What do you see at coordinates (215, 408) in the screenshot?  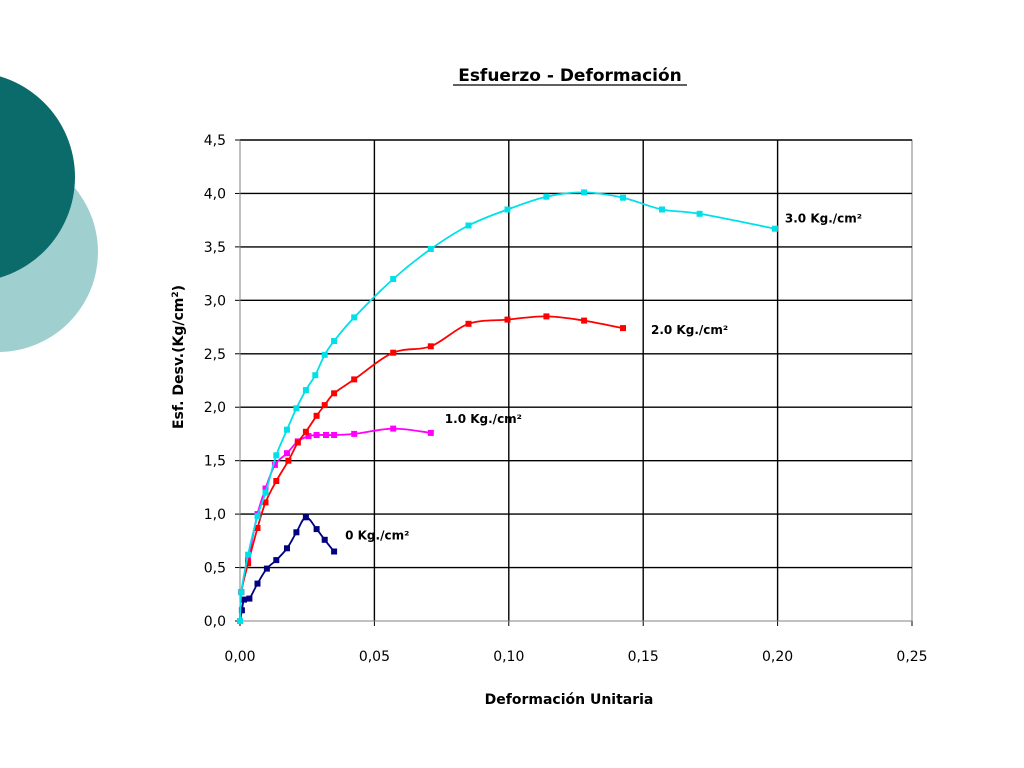 I see `y-tick-label: 2,0` at bounding box center [215, 408].